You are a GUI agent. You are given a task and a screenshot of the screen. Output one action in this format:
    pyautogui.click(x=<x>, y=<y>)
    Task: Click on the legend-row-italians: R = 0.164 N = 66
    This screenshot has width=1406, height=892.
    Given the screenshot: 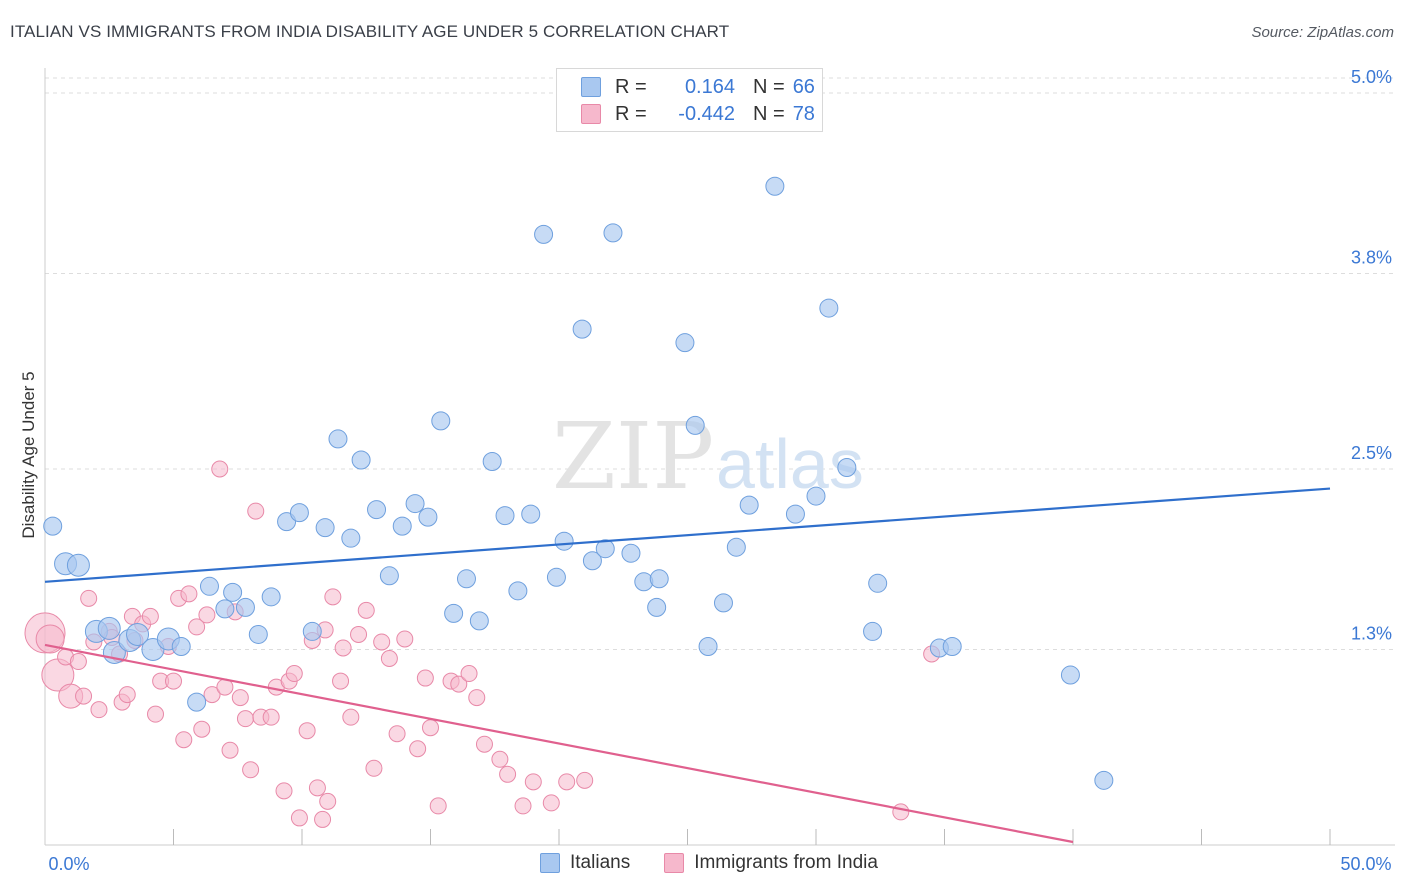 What is the action you would take?
    pyautogui.click(x=698, y=87)
    